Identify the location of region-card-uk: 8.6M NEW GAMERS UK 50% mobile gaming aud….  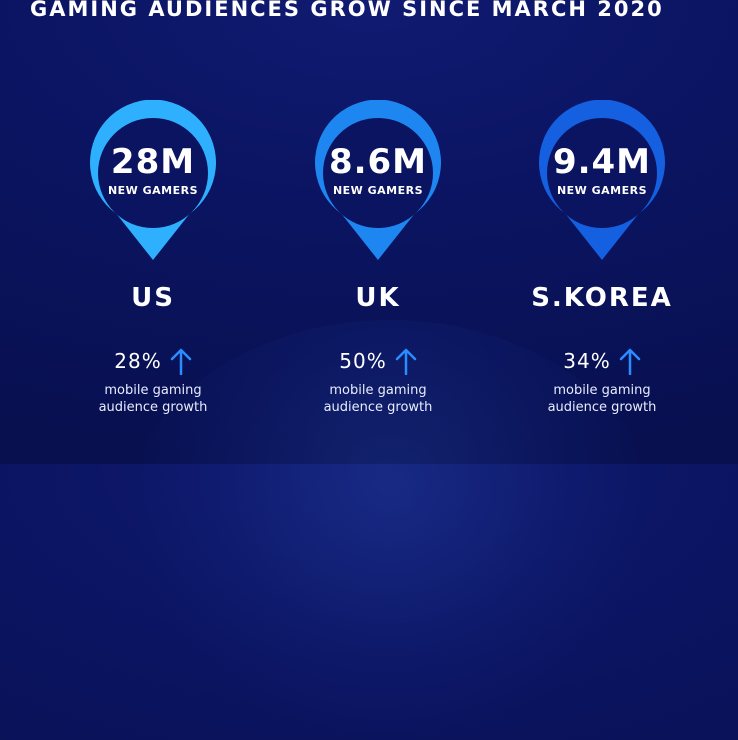
(378, 265).